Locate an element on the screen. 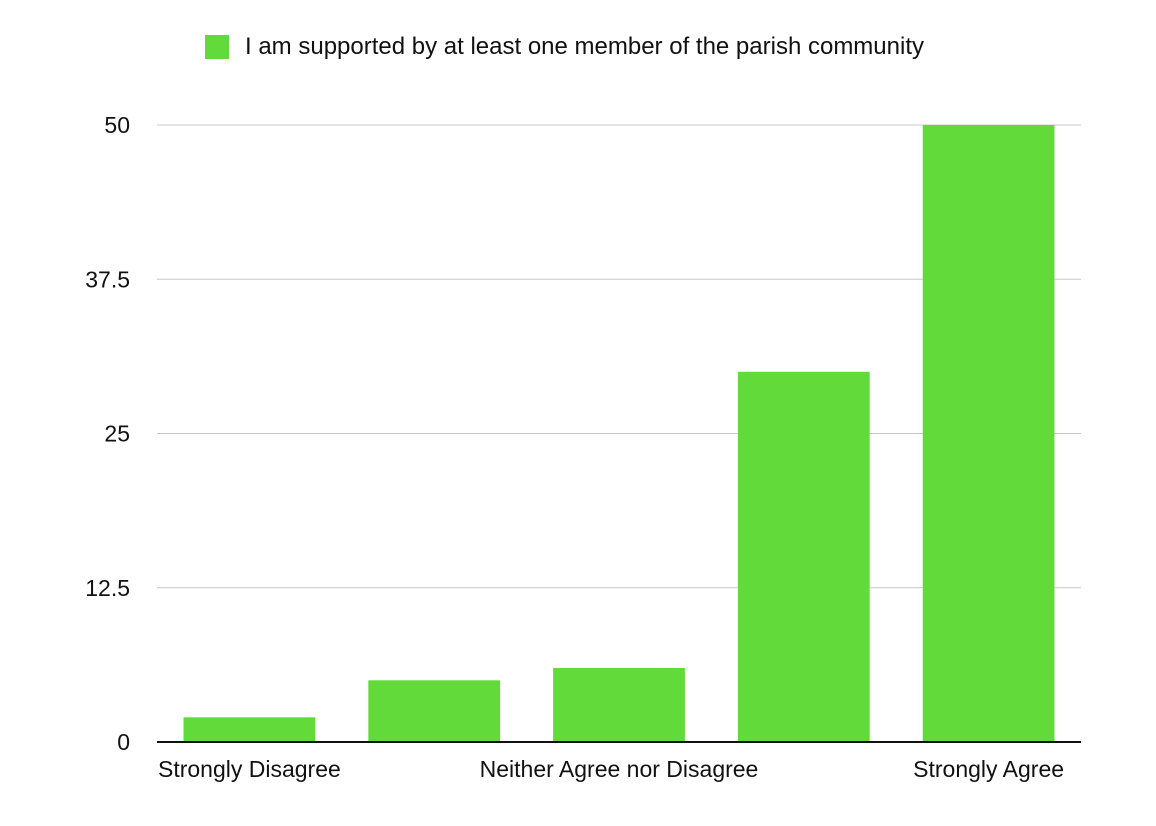 The height and width of the screenshot is (826, 1156). y-tick-label: 0 is located at coordinates (123, 742).